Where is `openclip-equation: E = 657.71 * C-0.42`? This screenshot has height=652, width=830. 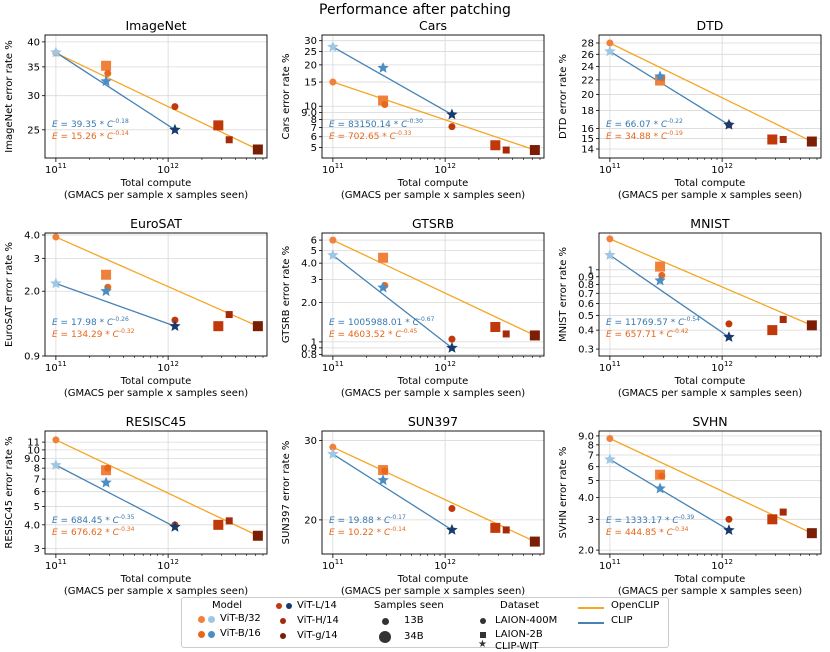
openclip-equation: E = 657.71 * C-0.42 is located at coordinates (647, 334).